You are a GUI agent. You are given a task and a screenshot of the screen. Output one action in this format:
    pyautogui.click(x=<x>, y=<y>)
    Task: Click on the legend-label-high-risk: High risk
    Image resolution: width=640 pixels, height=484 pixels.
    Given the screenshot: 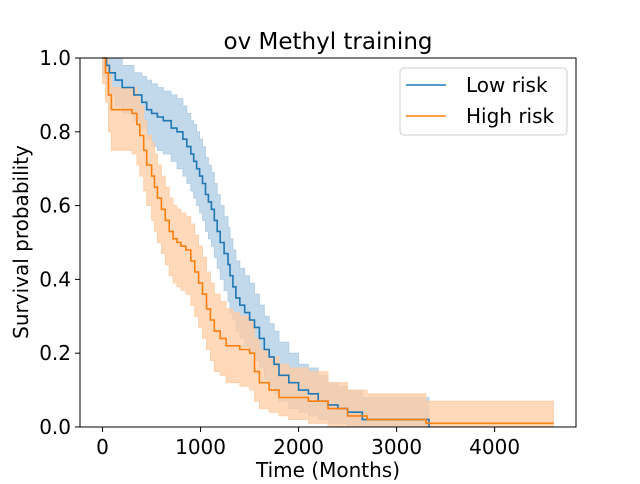 What is the action you would take?
    pyautogui.click(x=510, y=116)
    